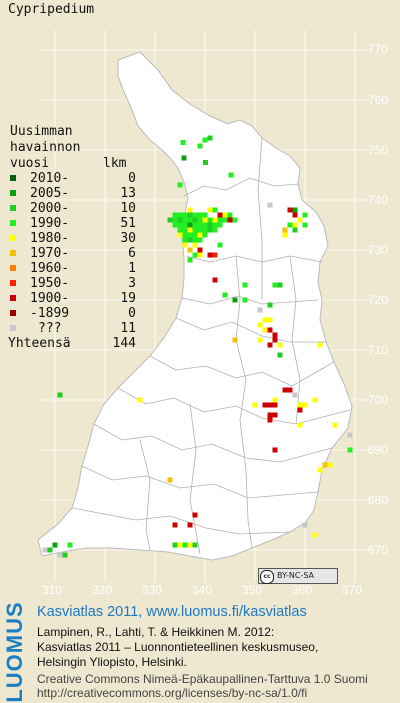 This screenshot has height=703, width=400. Describe the element at coordinates (72, 238) in the screenshot. I see `legend-row: 1980- 30` at that location.